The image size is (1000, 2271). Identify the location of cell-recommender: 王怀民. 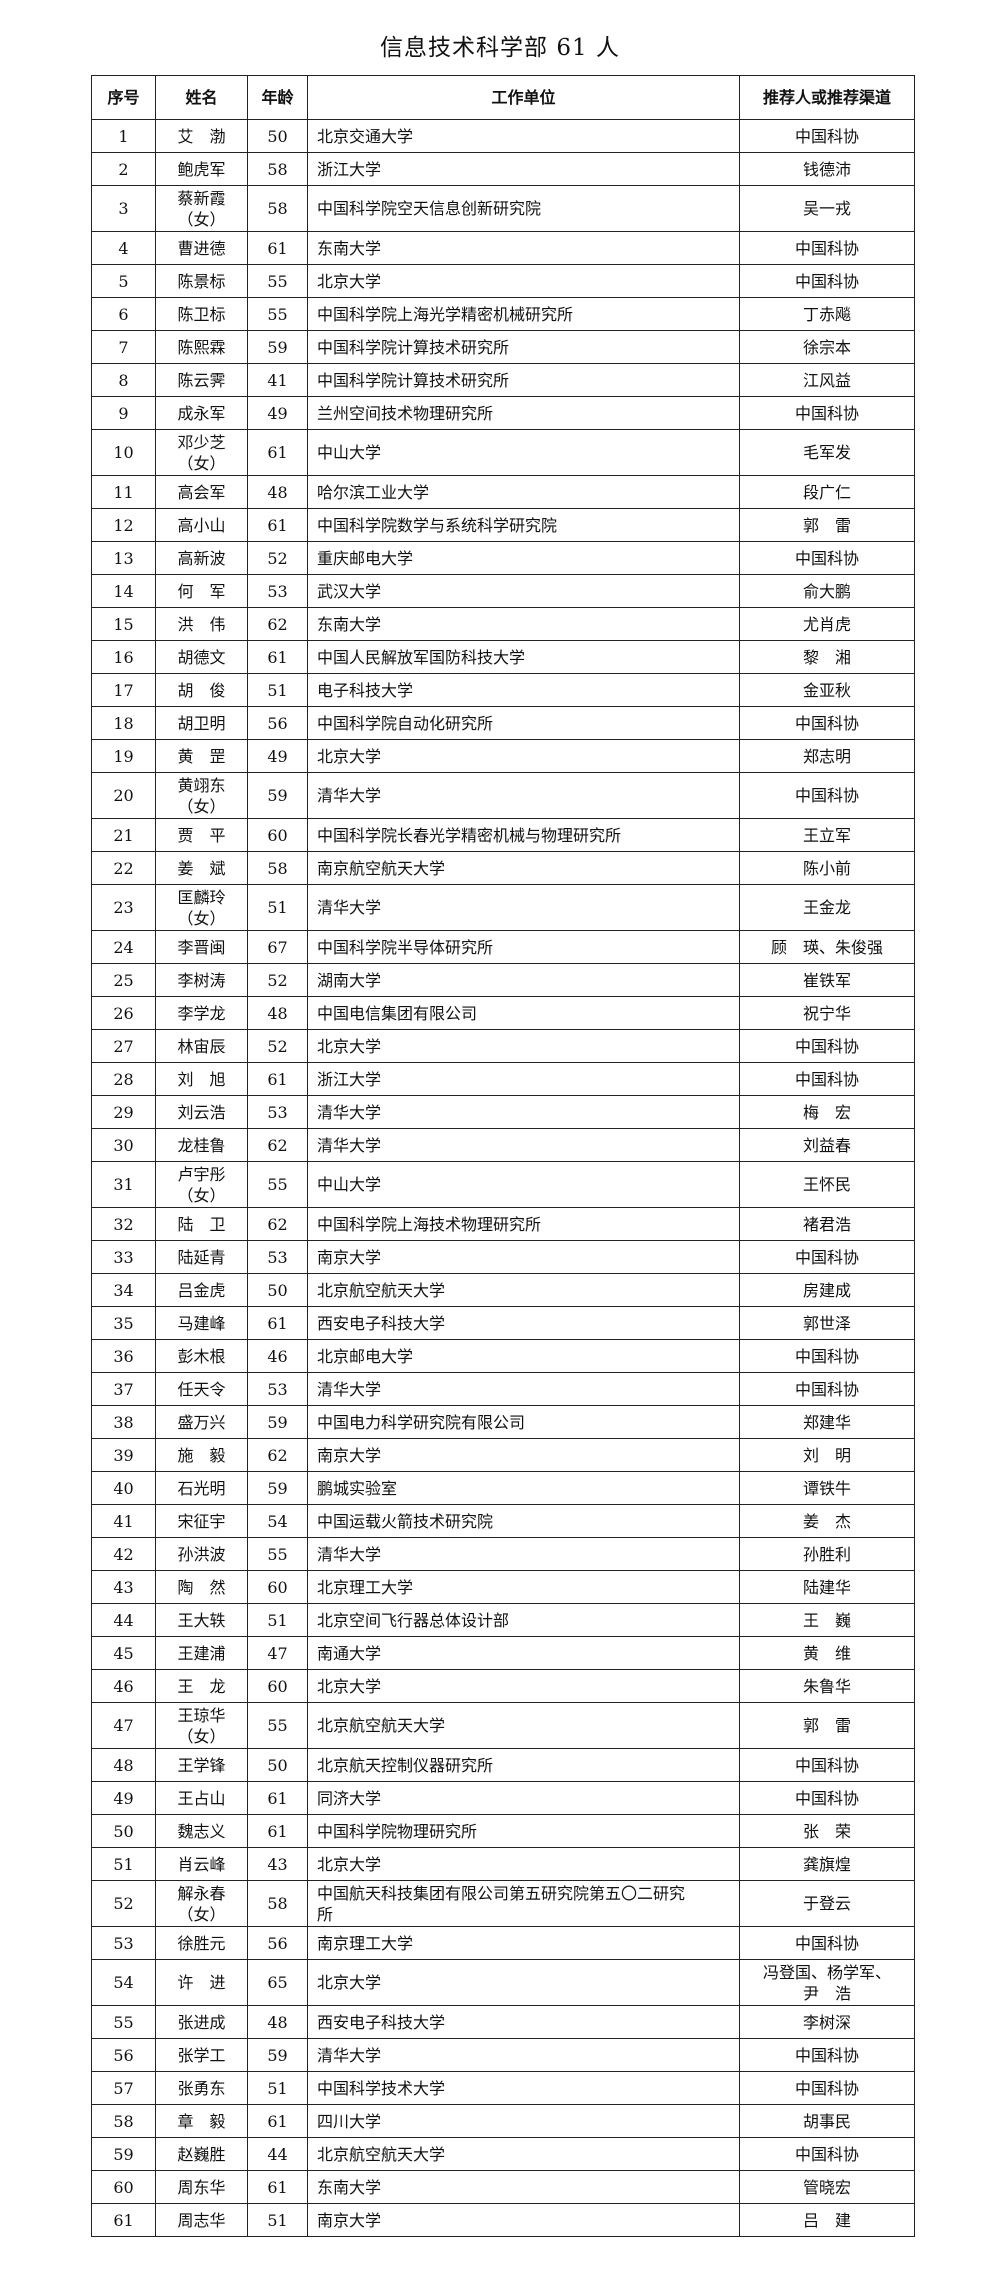
(827, 1184).